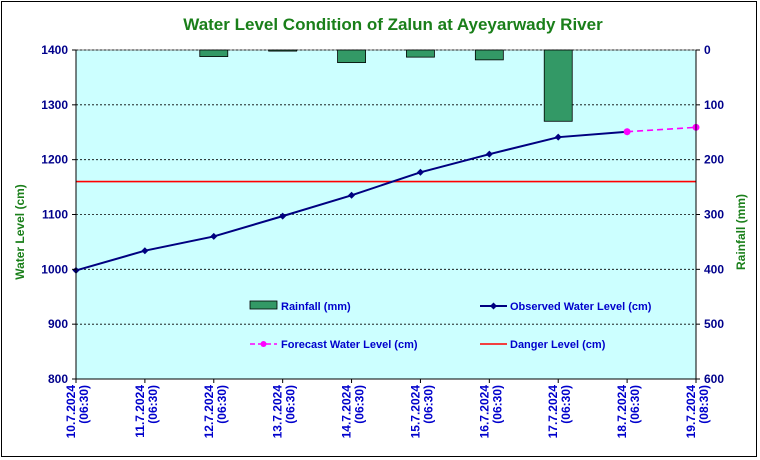 This screenshot has height=460, width=760. What do you see at coordinates (558, 345) in the screenshot?
I see `legend-danger-label: Danger Level (cm)` at bounding box center [558, 345].